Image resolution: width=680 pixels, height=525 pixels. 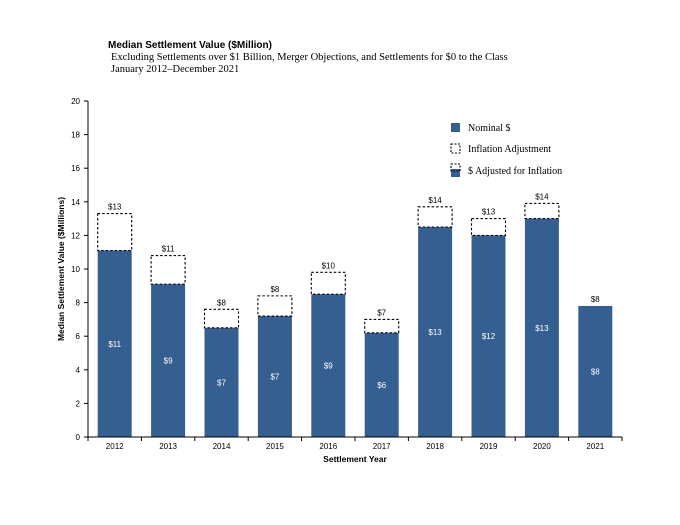 I want to click on x-tick-label: 2018, so click(x=435, y=446).